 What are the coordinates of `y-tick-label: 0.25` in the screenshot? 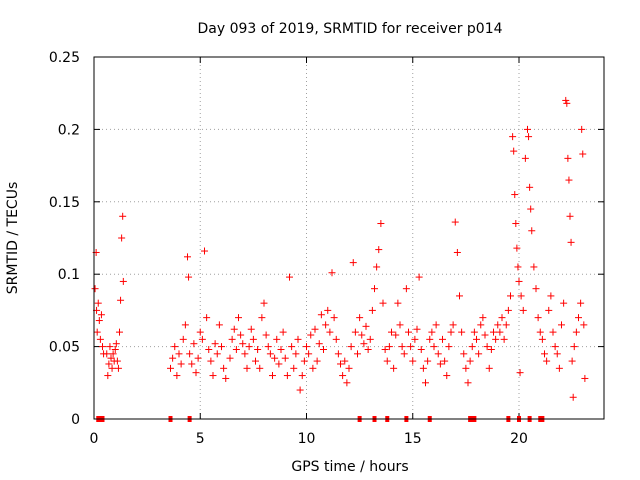 It's located at (64, 58).